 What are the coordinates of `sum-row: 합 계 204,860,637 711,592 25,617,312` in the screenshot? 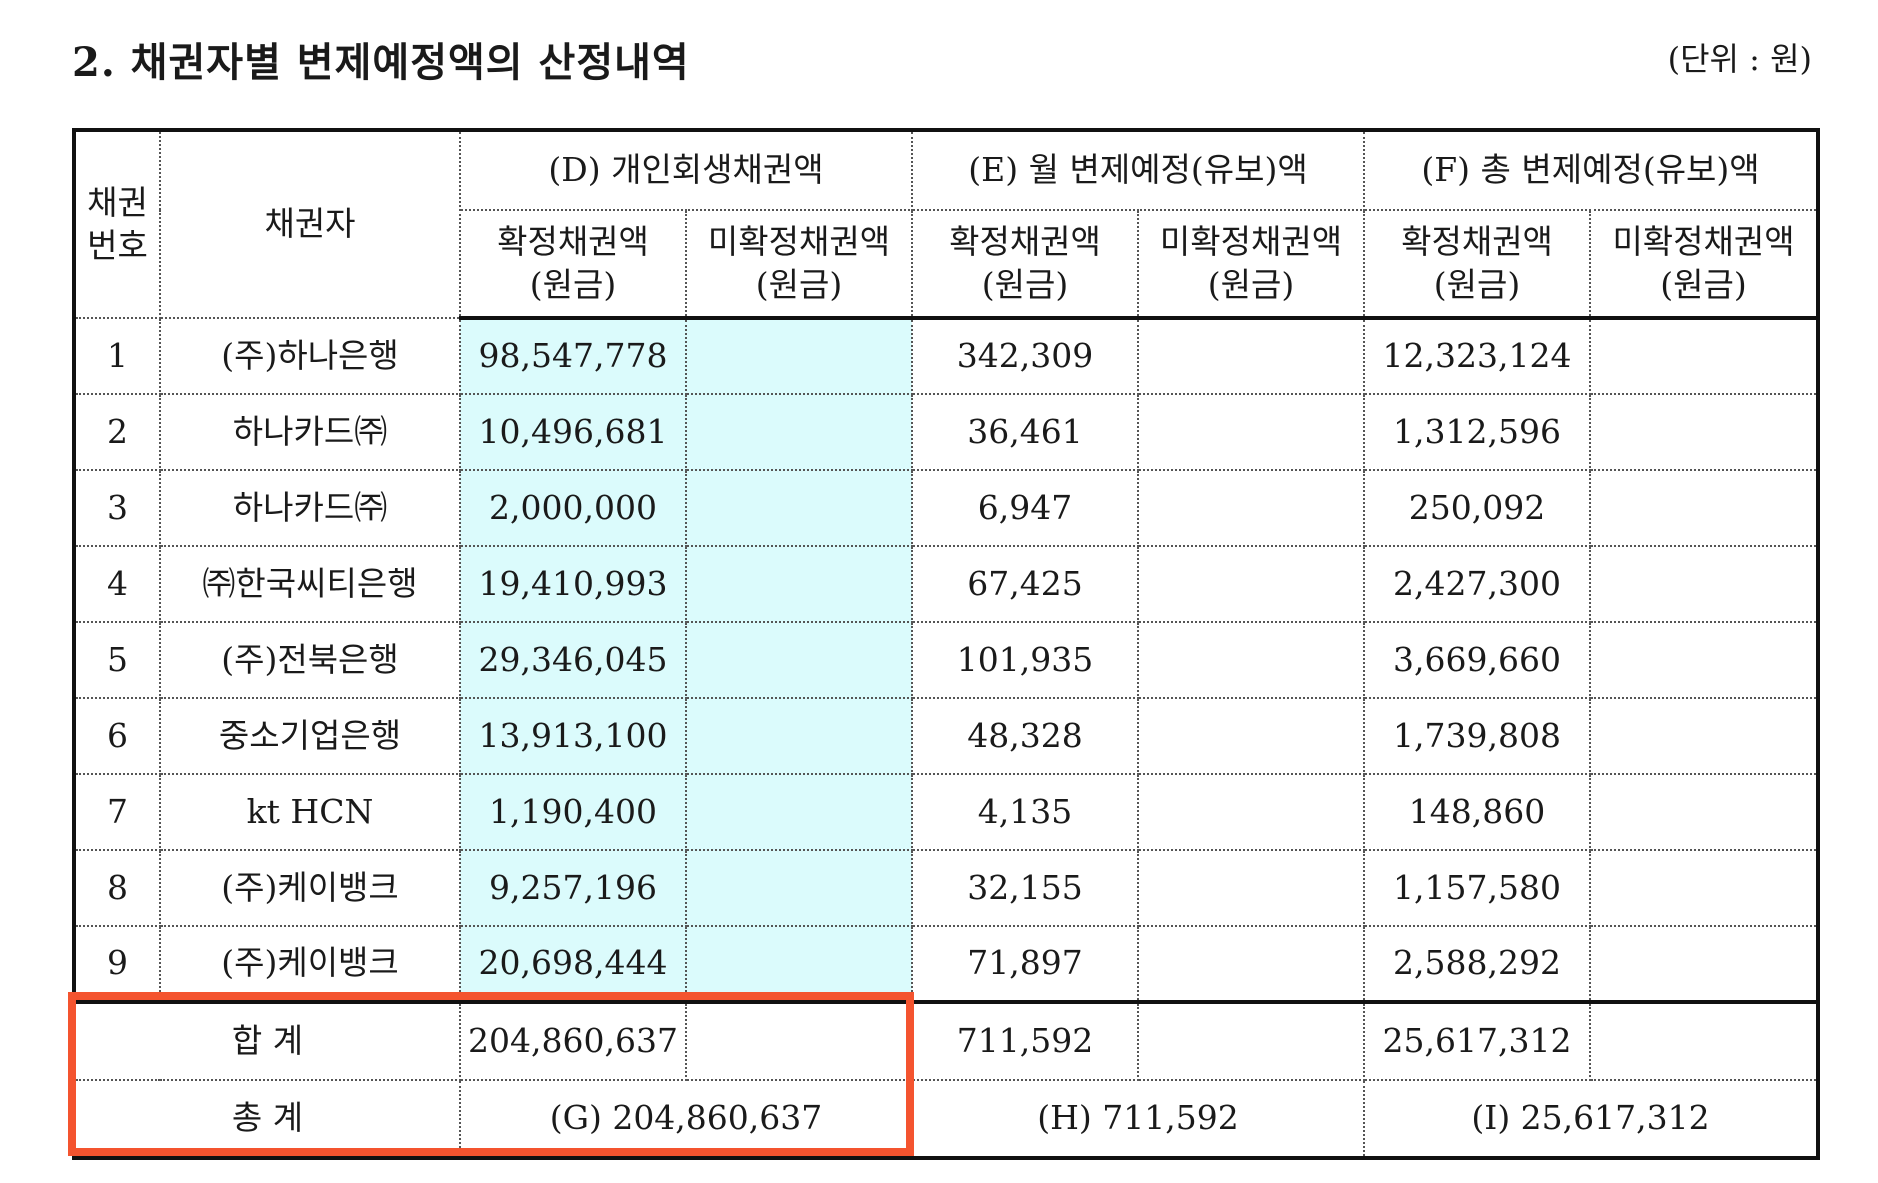 It's located at (946, 1040).